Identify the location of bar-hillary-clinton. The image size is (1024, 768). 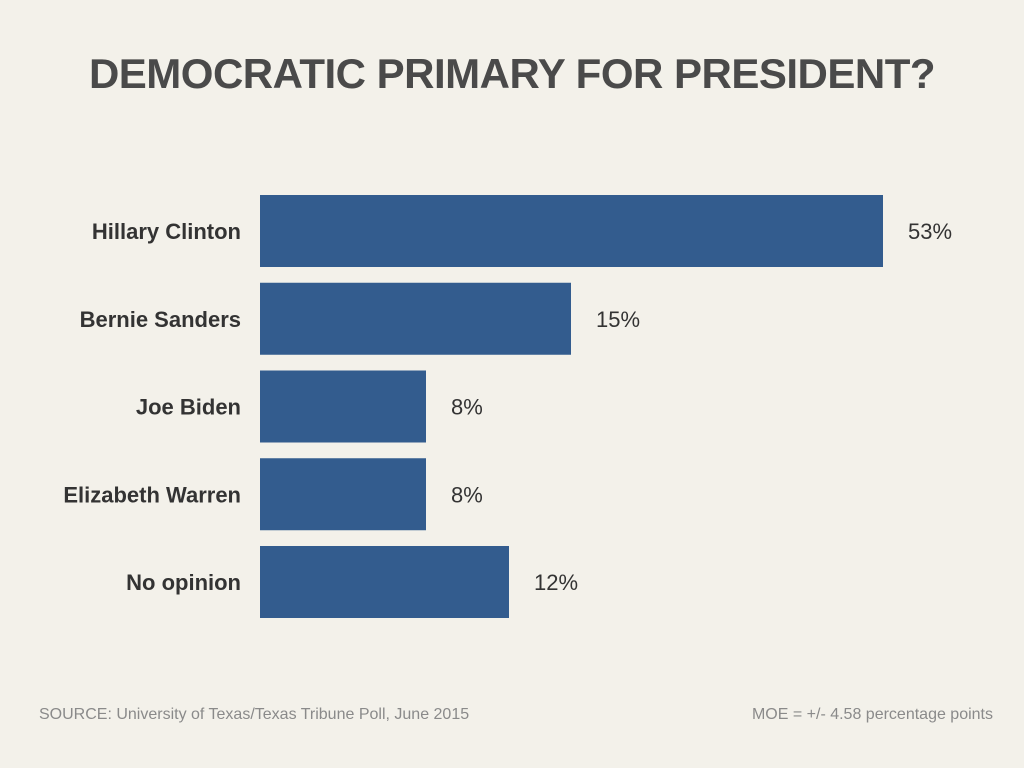
(571, 231).